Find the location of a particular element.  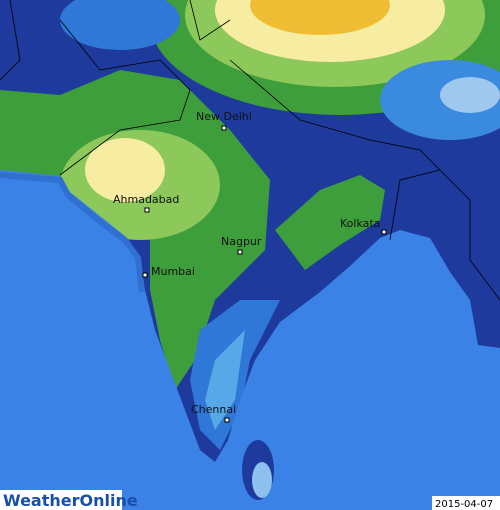

band-blue is located at coordinates (120, 25).